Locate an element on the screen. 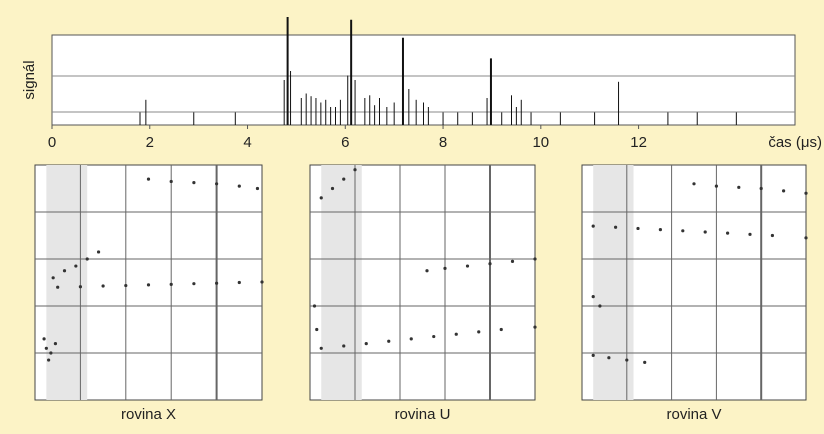 The width and height of the screenshot is (824, 434). x-tick-label: 8 is located at coordinates (443, 142).